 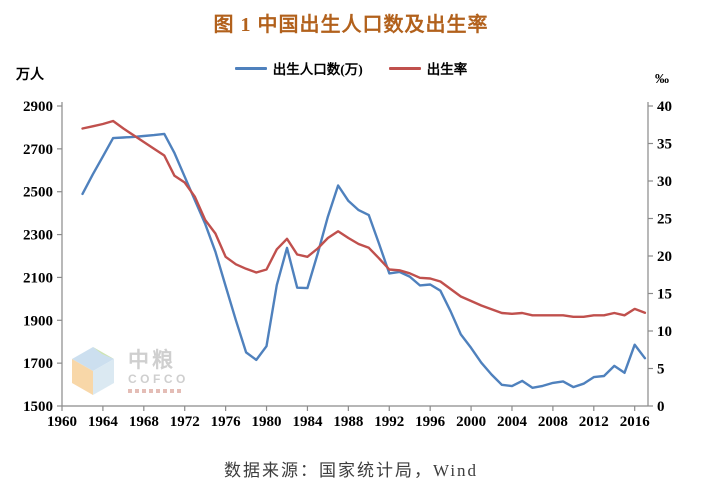 I want to click on births-legend-label: 出生人口数(万), so click(x=317, y=69).